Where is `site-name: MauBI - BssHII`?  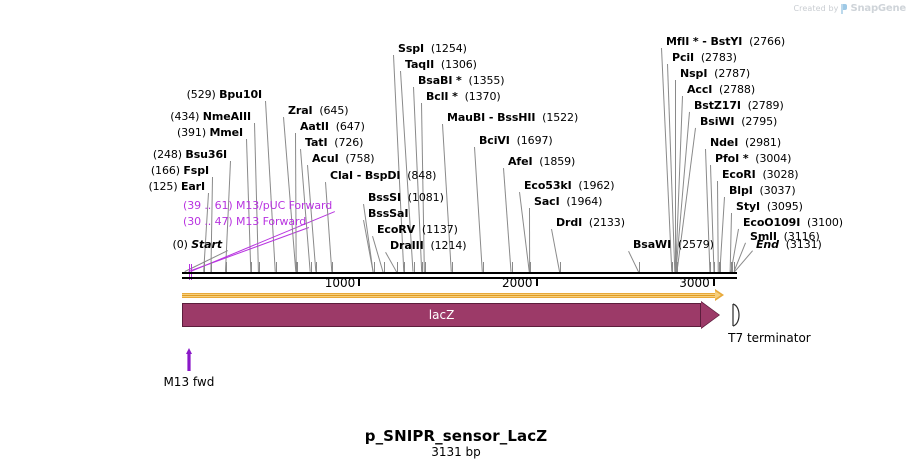
site-name: MauBI - BssHII is located at coordinates (491, 117).